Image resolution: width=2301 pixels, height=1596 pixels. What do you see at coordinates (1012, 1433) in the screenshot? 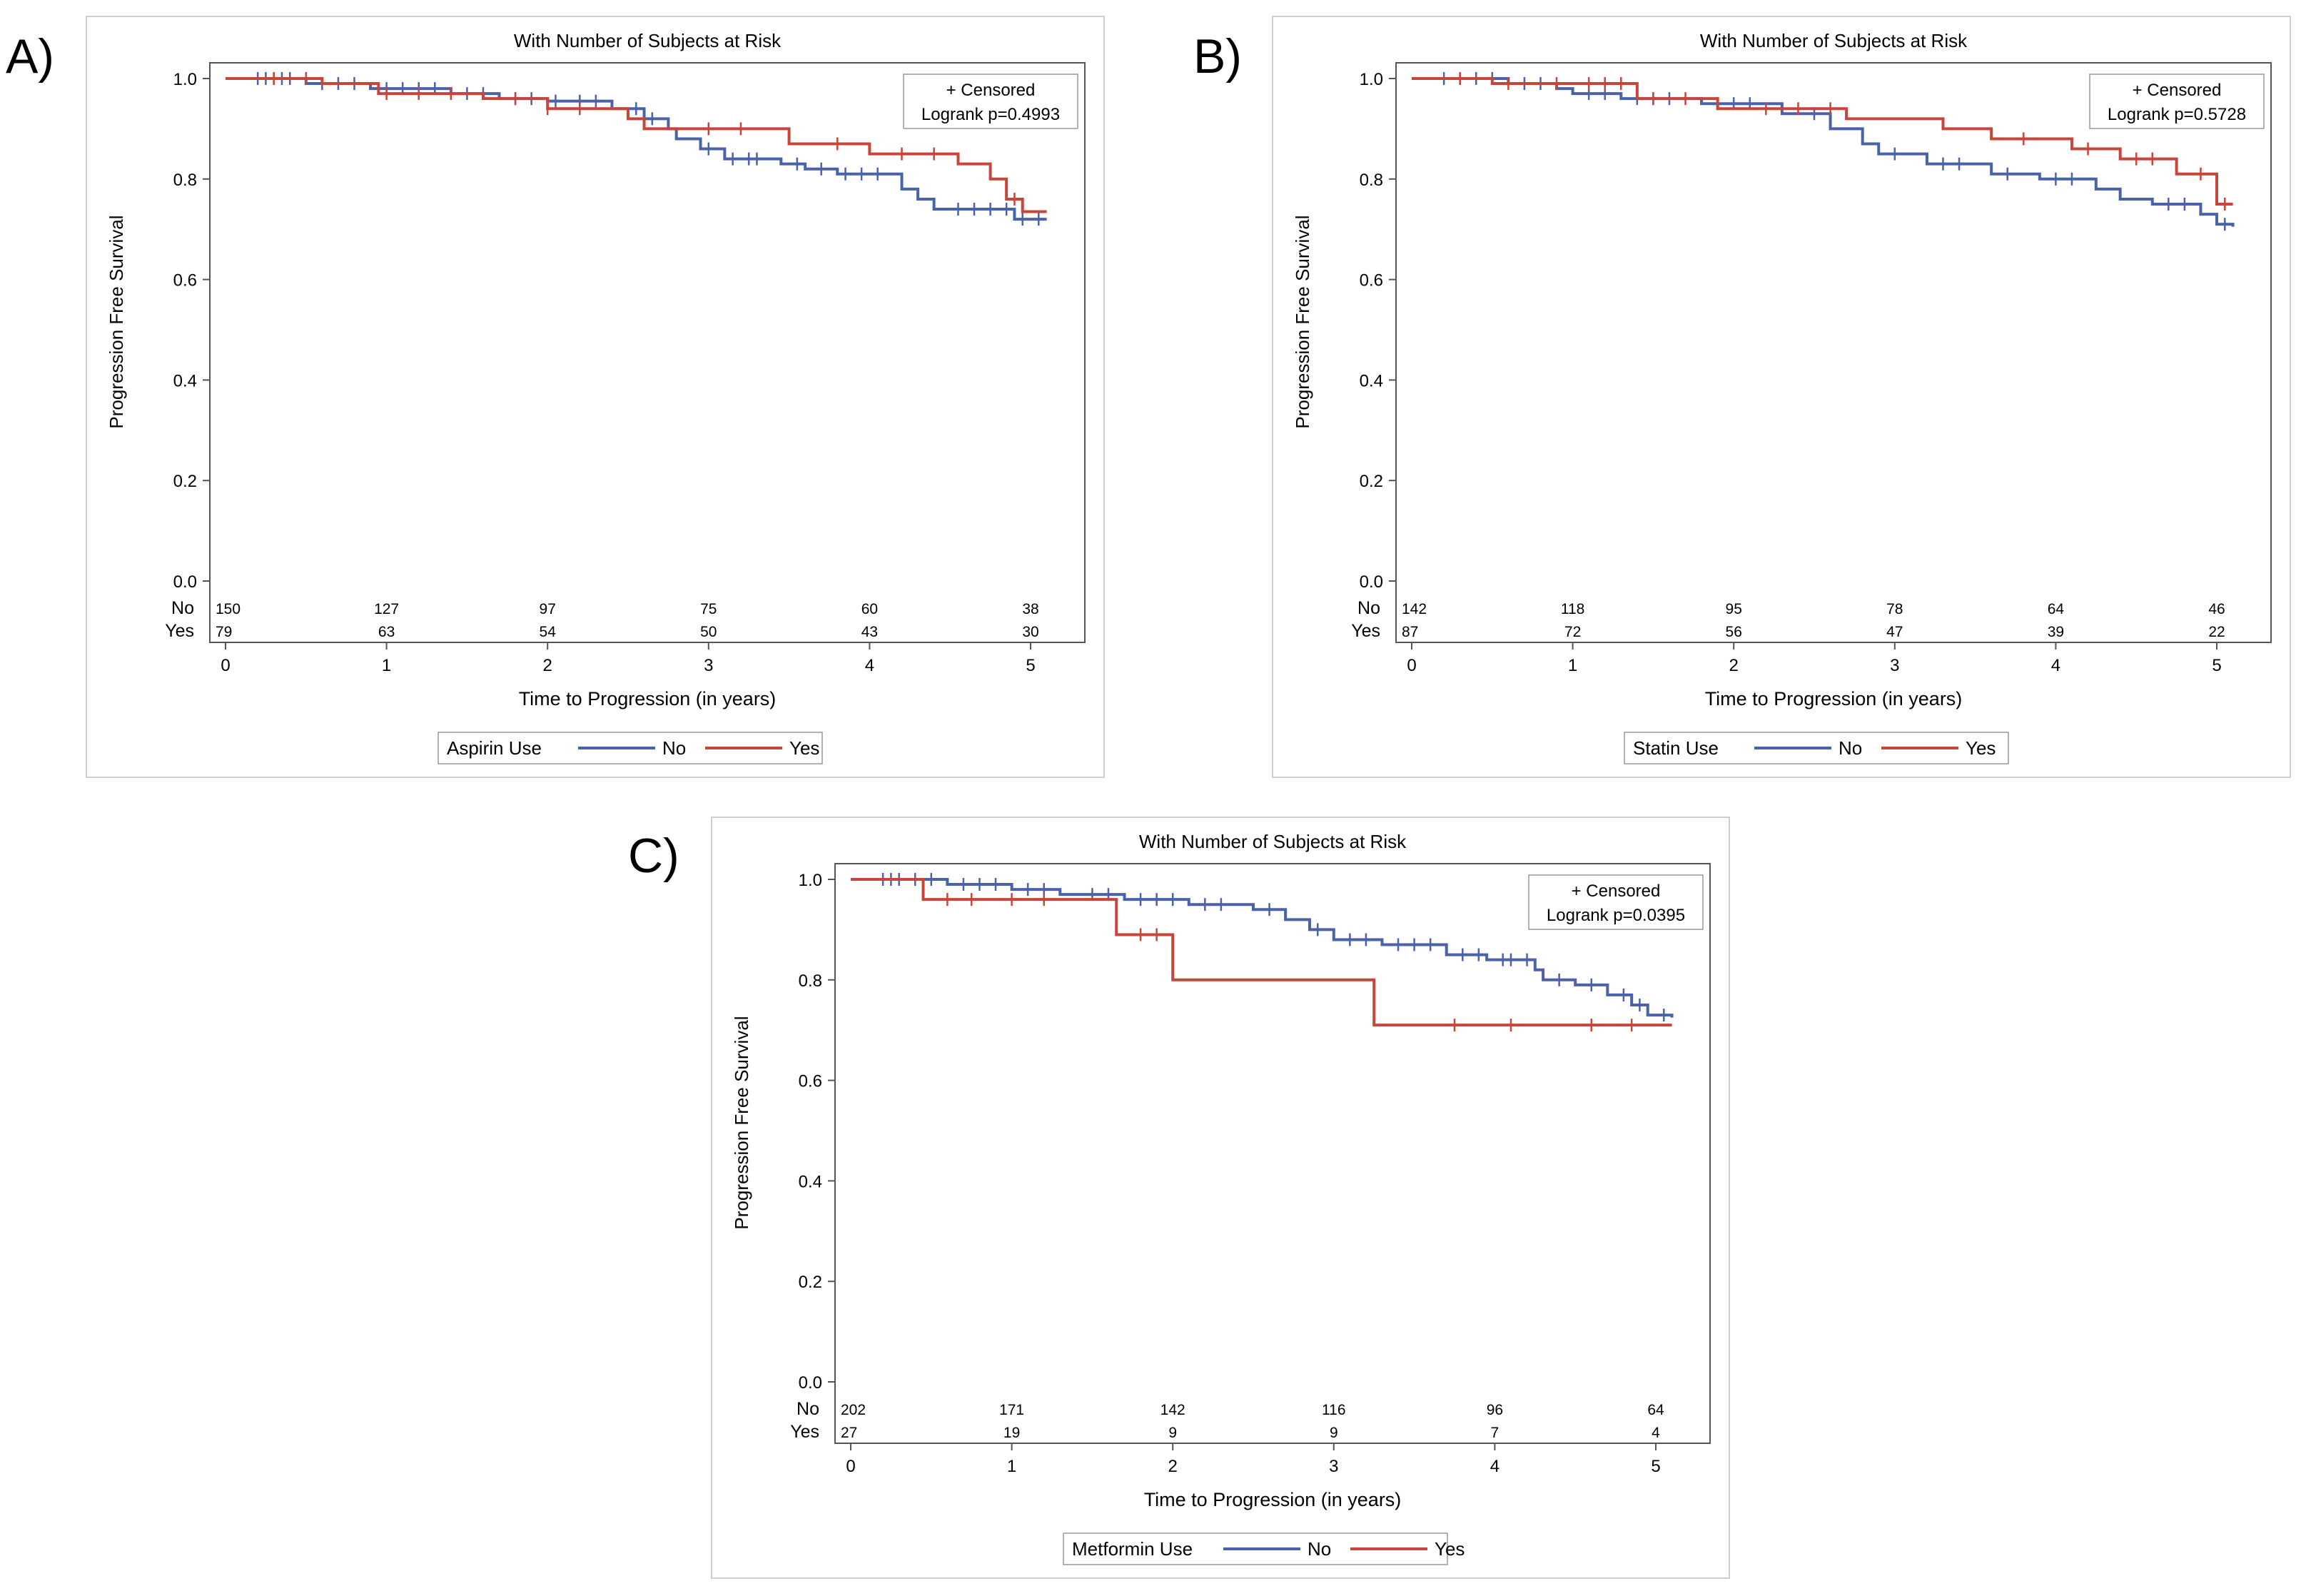
I see `at-risk-count: 19` at bounding box center [1012, 1433].